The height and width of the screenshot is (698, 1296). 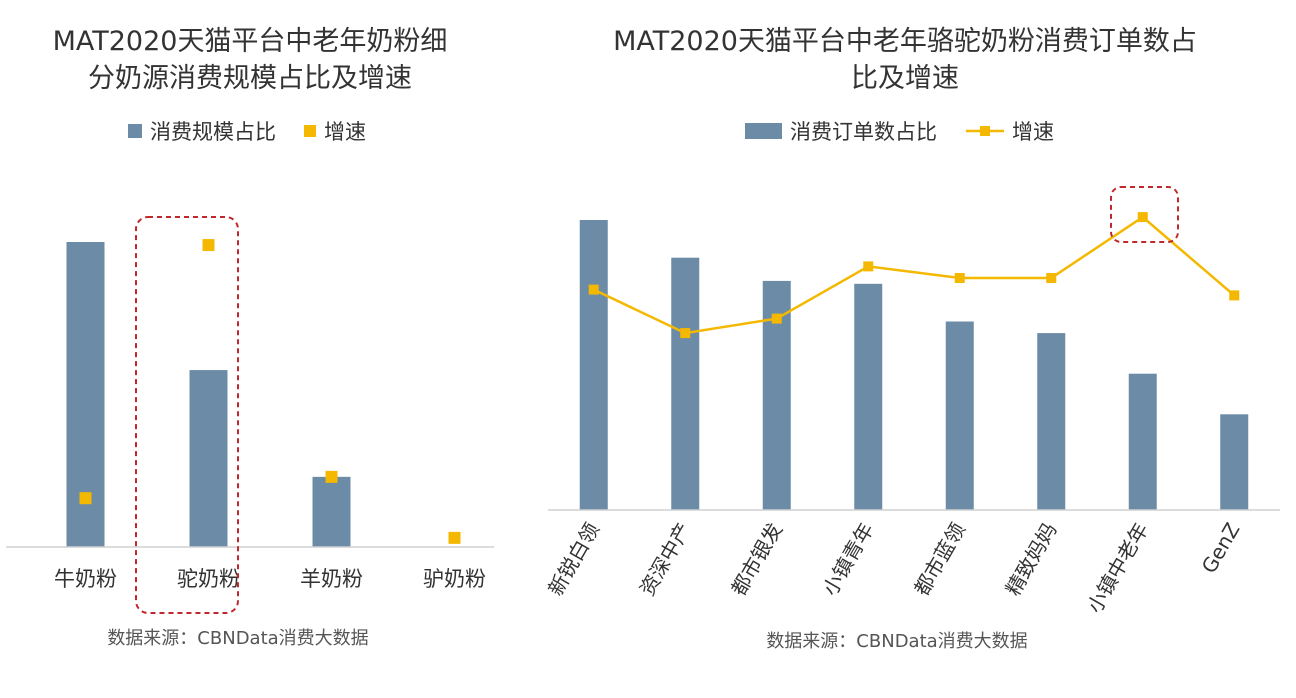 What do you see at coordinates (345, 132) in the screenshot?
I see `left-legend-growth-label: 增速` at bounding box center [345, 132].